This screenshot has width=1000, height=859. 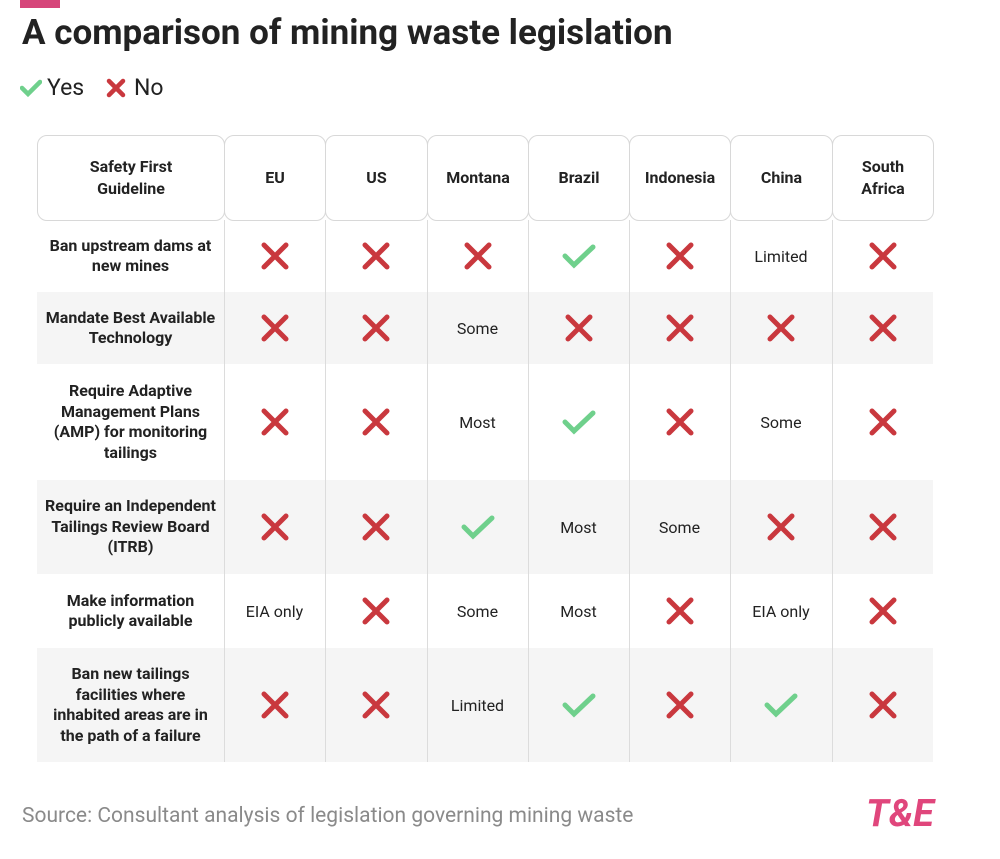 What do you see at coordinates (900, 814) in the screenshot?
I see `logo: T&E` at bounding box center [900, 814].